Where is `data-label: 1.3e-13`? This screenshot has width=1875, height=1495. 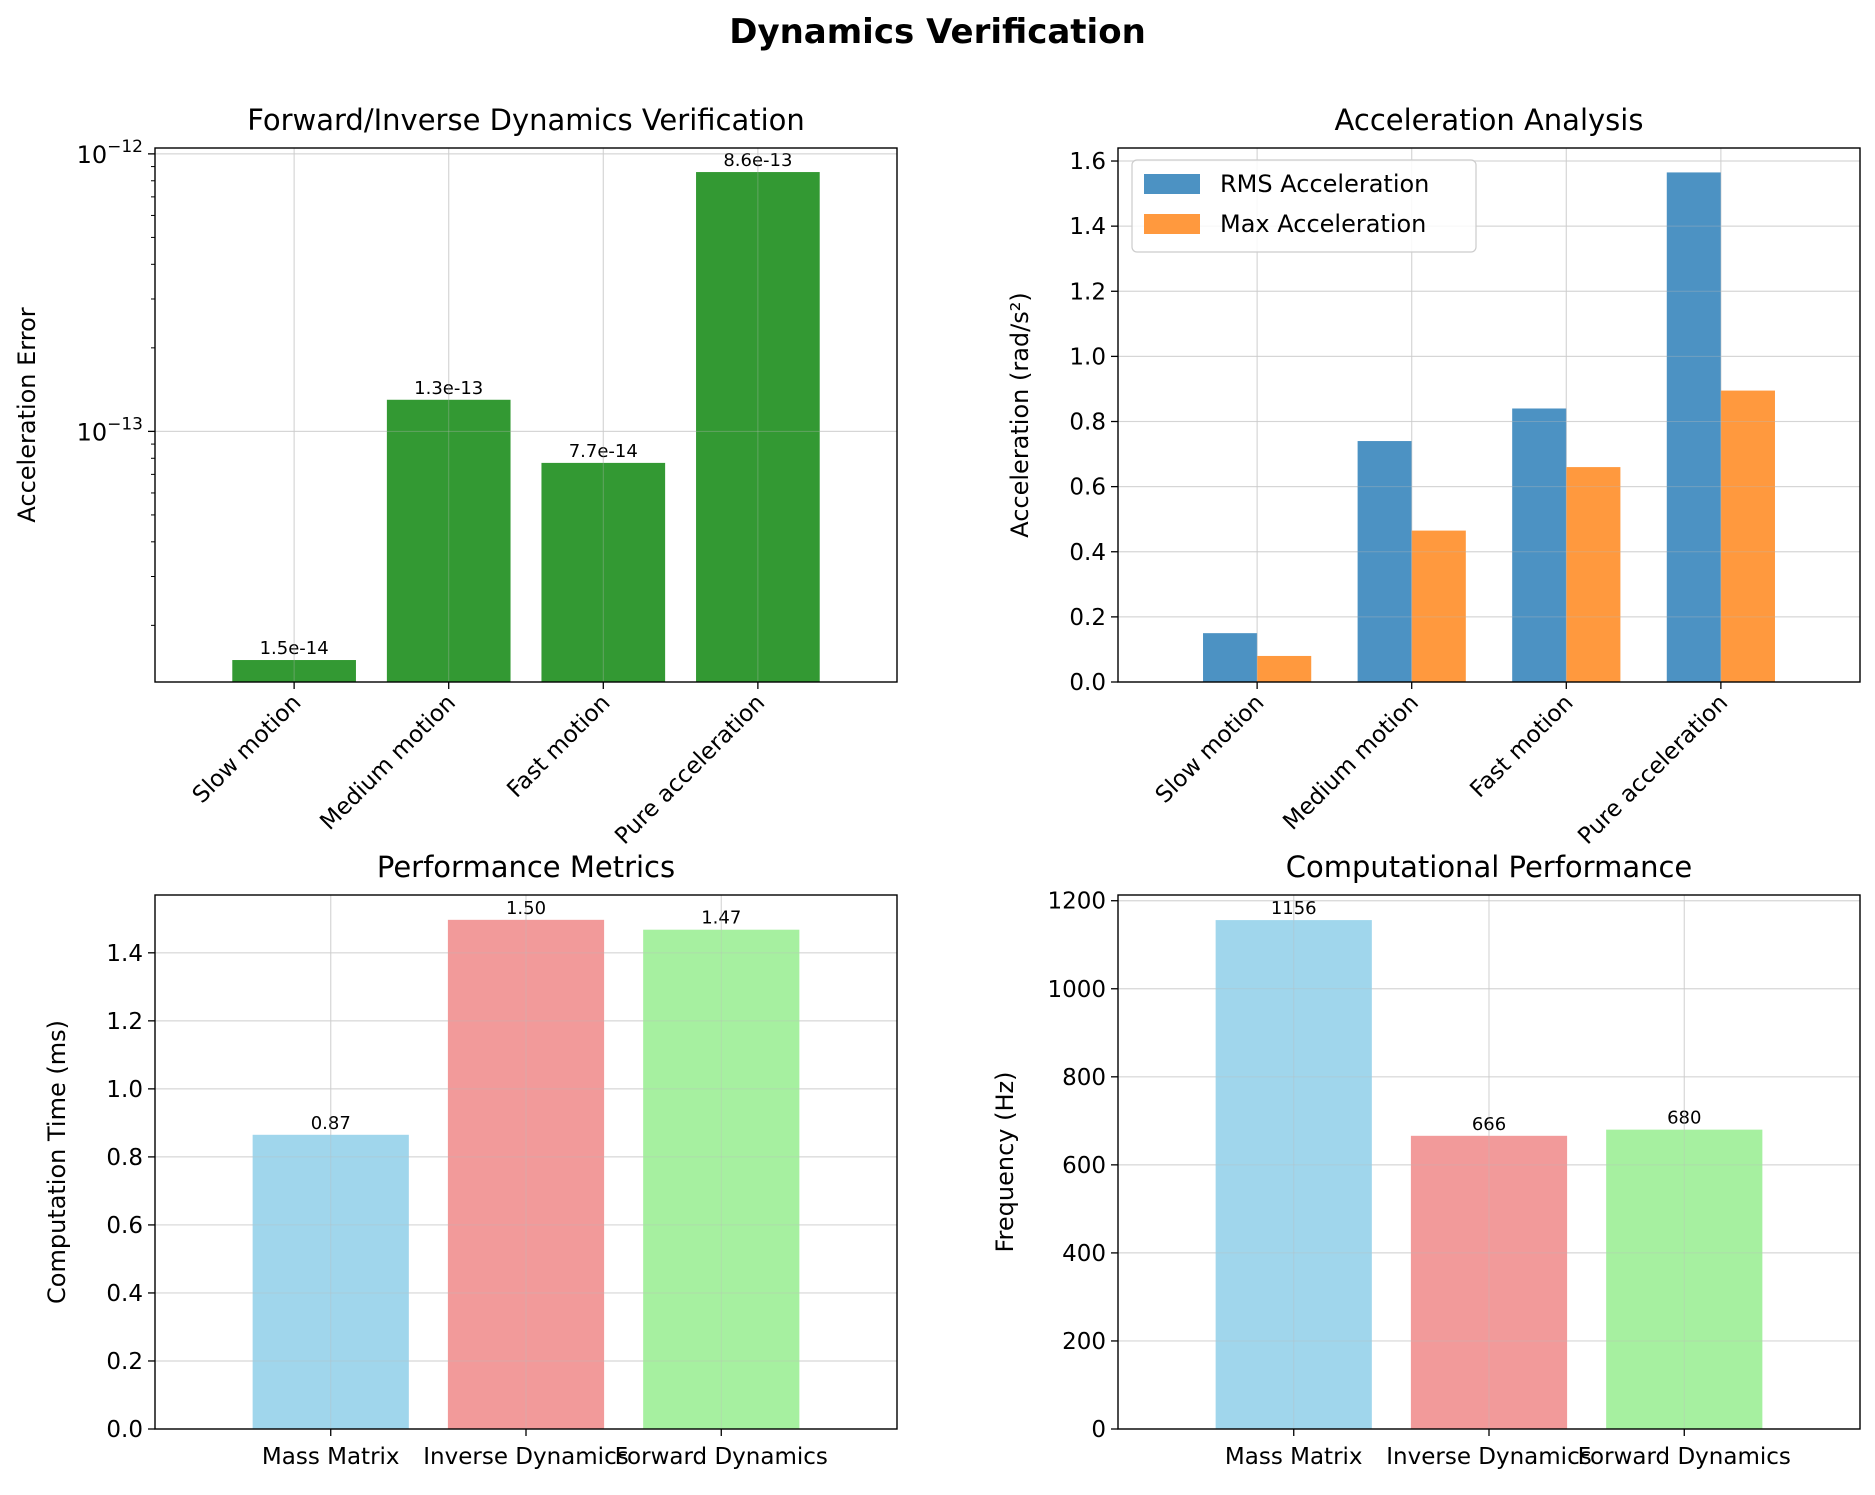 data-label: 1.3e-13 is located at coordinates (448, 388).